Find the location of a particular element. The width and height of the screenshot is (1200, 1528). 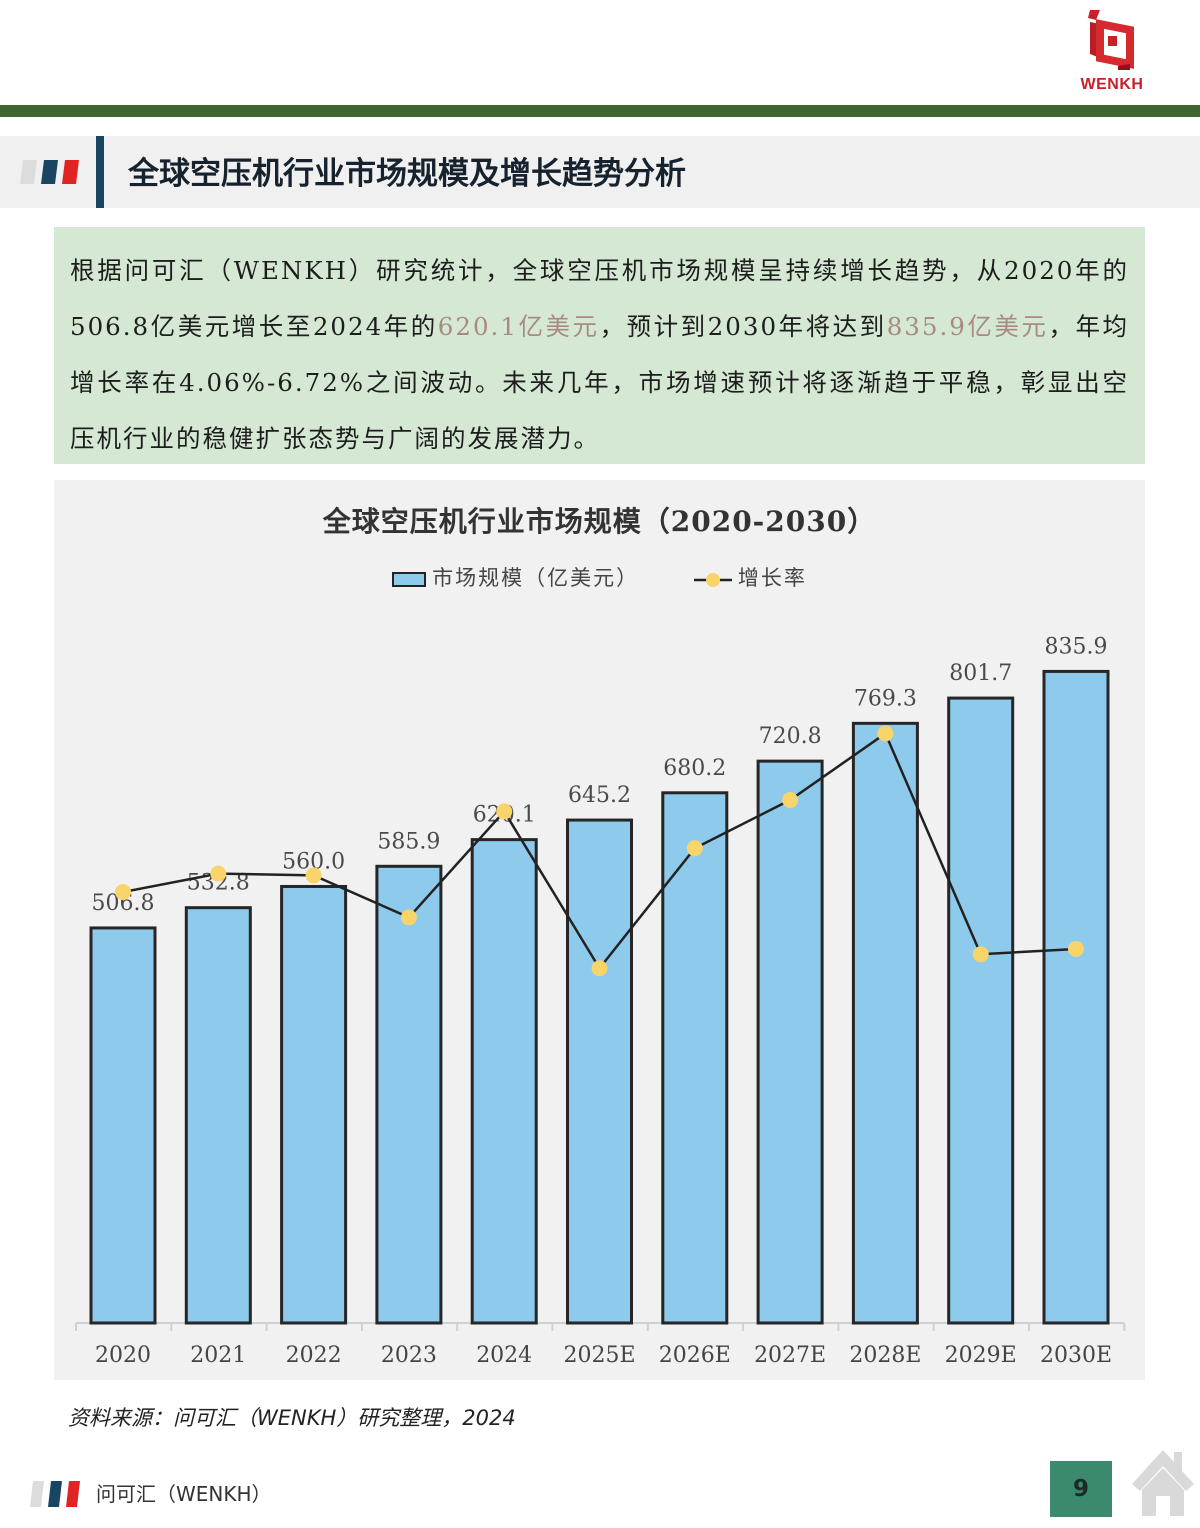

bar-2024 is located at coordinates (504, 1081).